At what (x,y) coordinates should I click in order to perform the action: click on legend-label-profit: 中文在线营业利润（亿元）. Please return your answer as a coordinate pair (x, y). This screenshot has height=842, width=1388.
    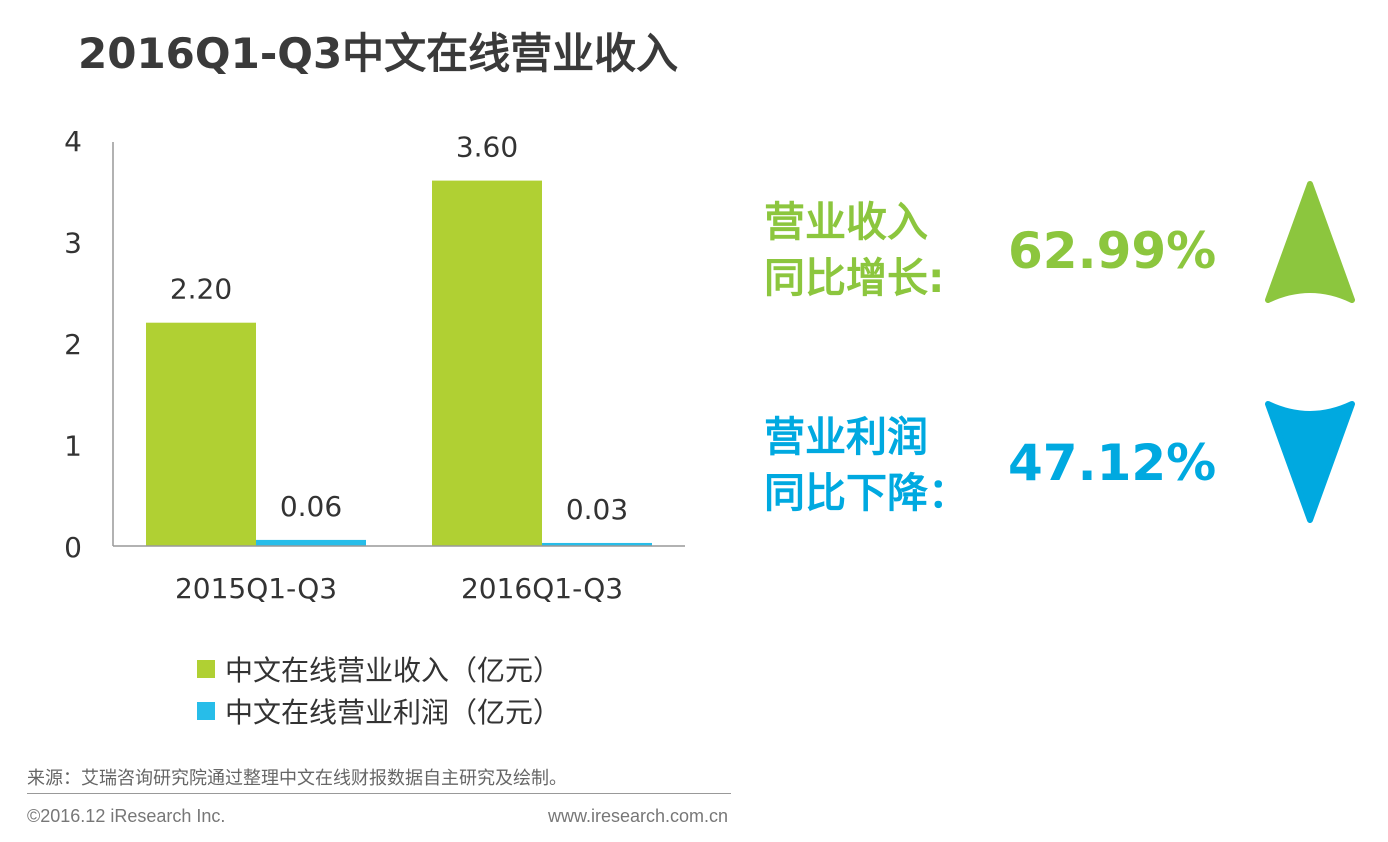
    Looking at the image, I should click on (393, 712).